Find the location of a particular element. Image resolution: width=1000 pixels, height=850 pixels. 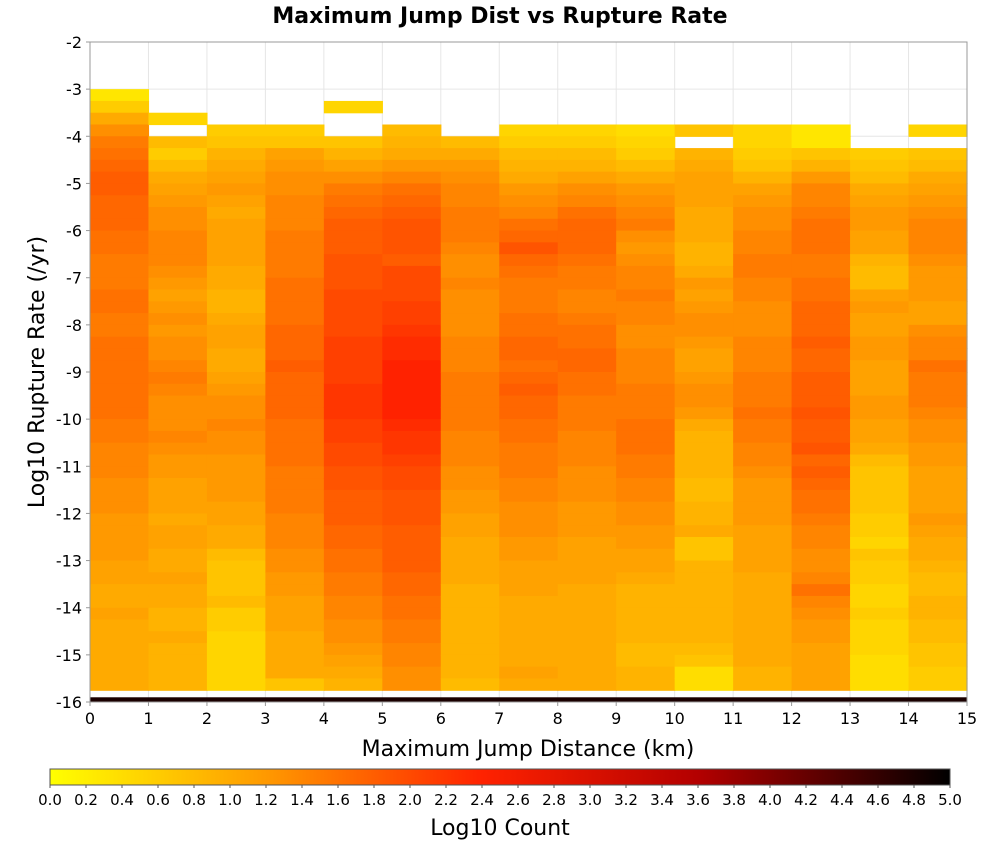

colorbar-tick-label: 3.4 is located at coordinates (662, 800).